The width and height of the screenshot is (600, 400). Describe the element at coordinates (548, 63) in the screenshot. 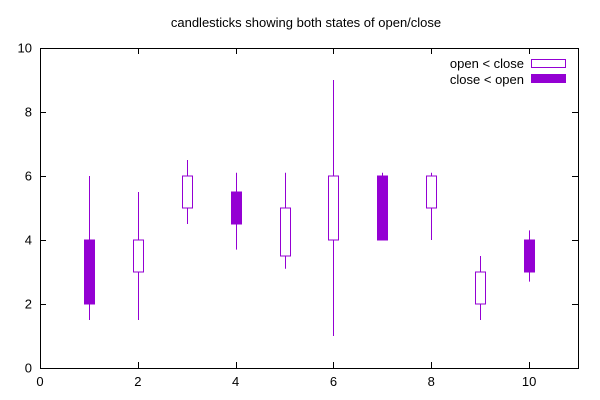

I see `legend-swatch-hollow` at that location.